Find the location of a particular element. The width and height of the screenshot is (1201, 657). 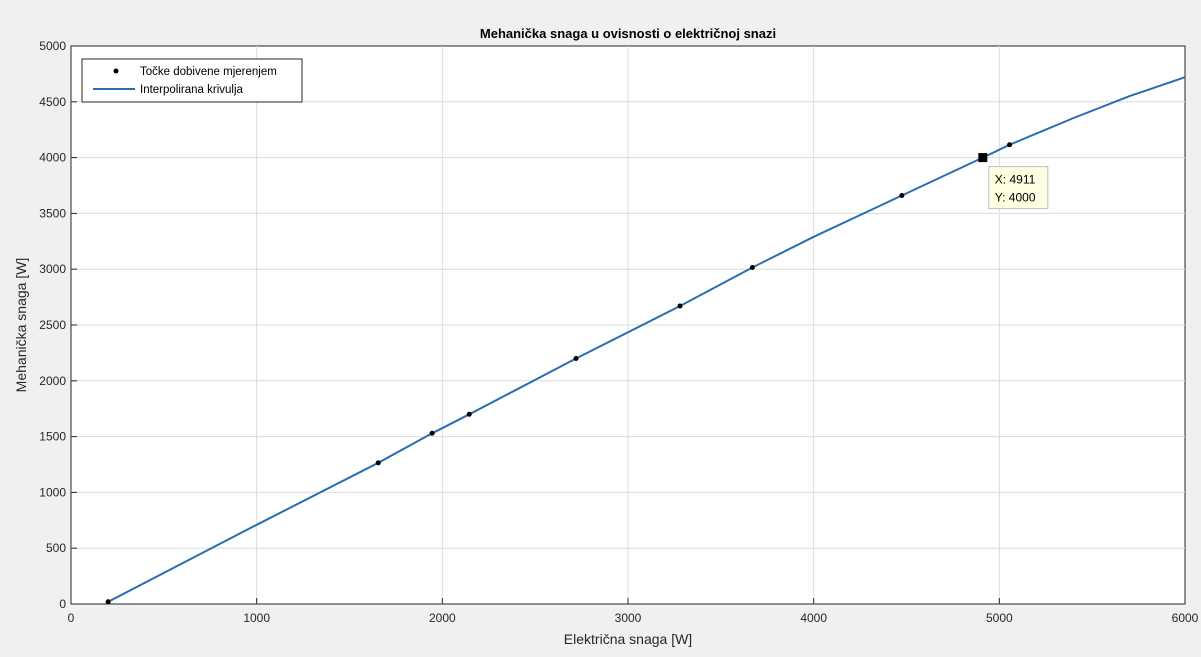

x-tick-label: 1000 is located at coordinates (256, 618).